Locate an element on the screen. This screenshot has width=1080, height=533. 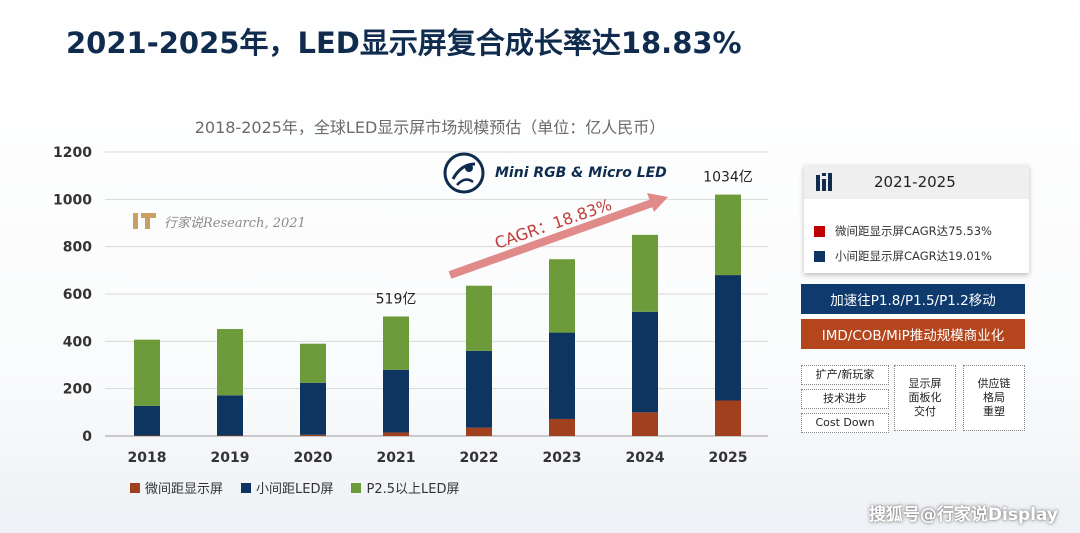
y-tick-label: 400 is located at coordinates (77, 342).